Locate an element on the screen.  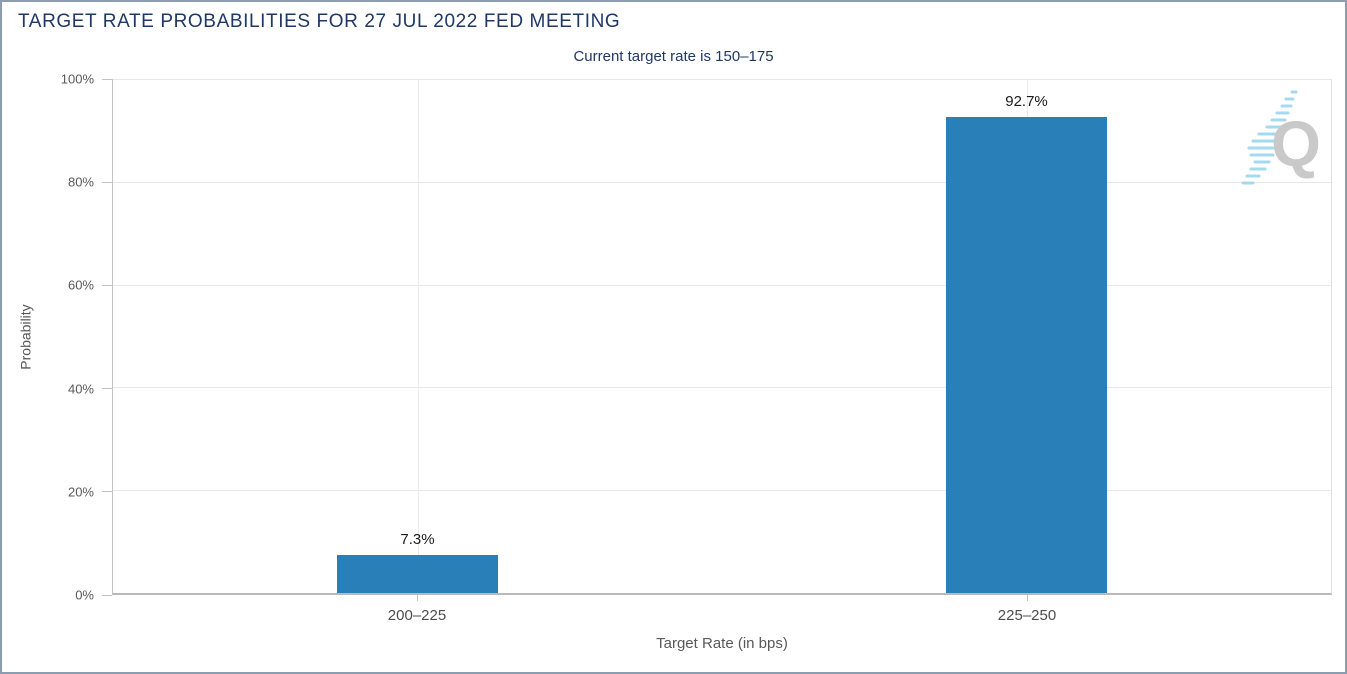
bar-225–250 is located at coordinates (1026, 354).